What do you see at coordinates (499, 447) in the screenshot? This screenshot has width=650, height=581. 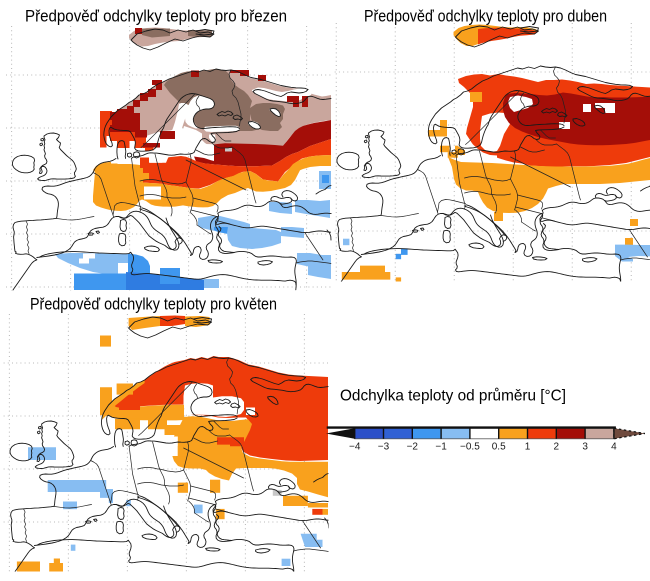 I see `svg-text: 0.5` at bounding box center [499, 447].